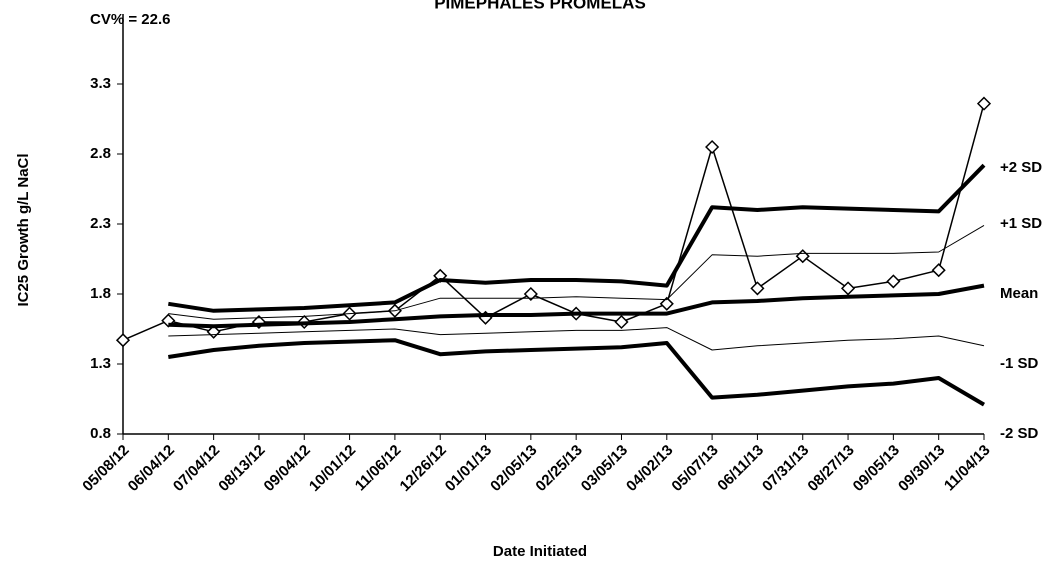 The height and width of the screenshot is (565, 1059). I want to click on x-tick-label: 07/31/13, so click(785, 468).